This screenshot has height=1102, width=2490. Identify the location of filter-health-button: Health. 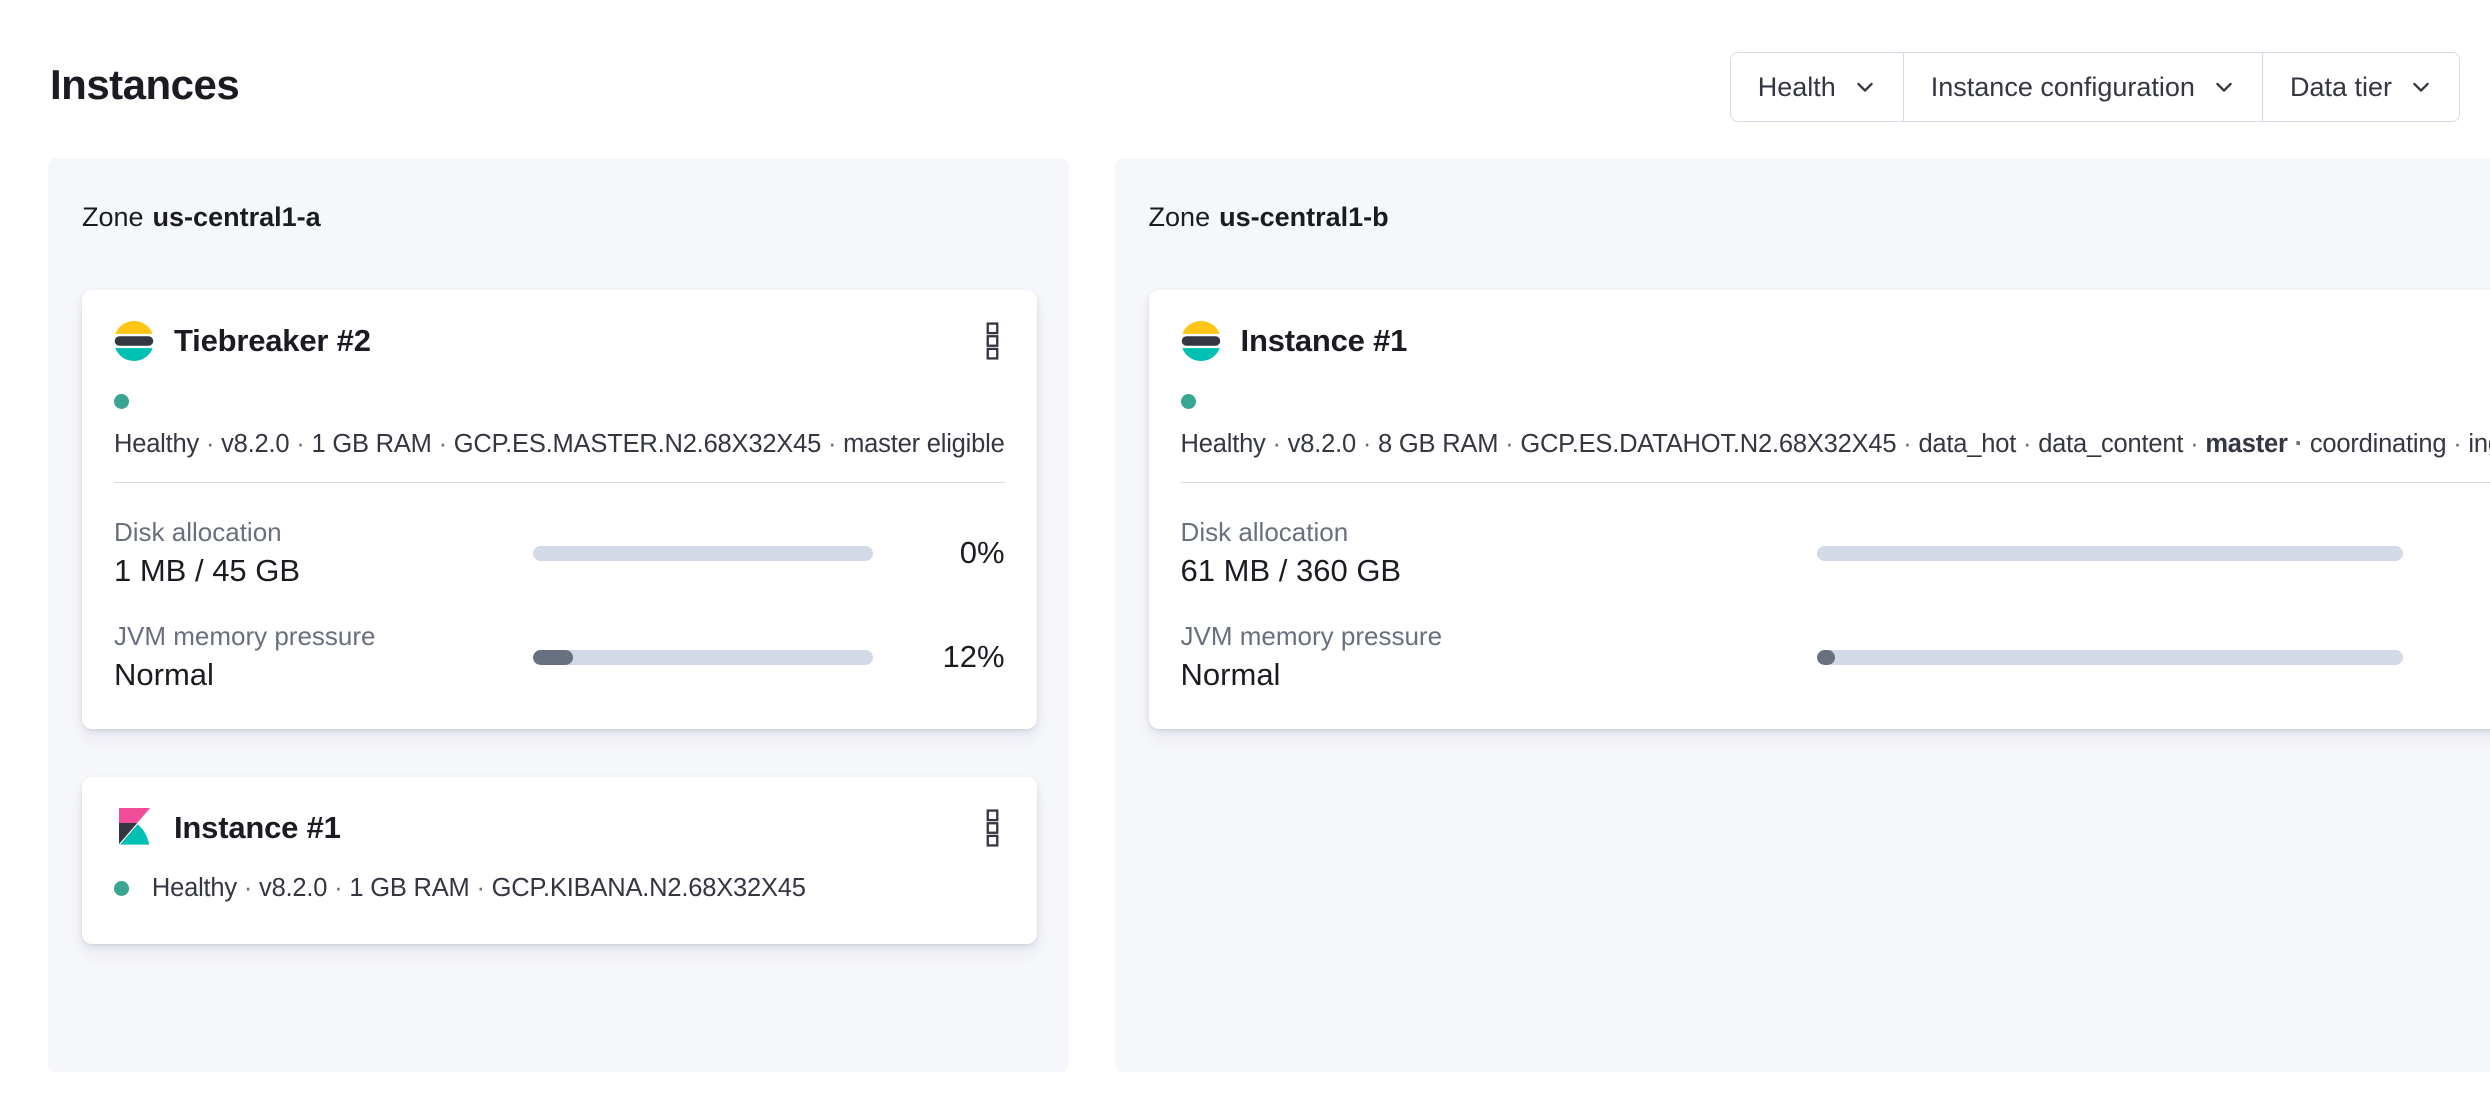
(1816, 87).